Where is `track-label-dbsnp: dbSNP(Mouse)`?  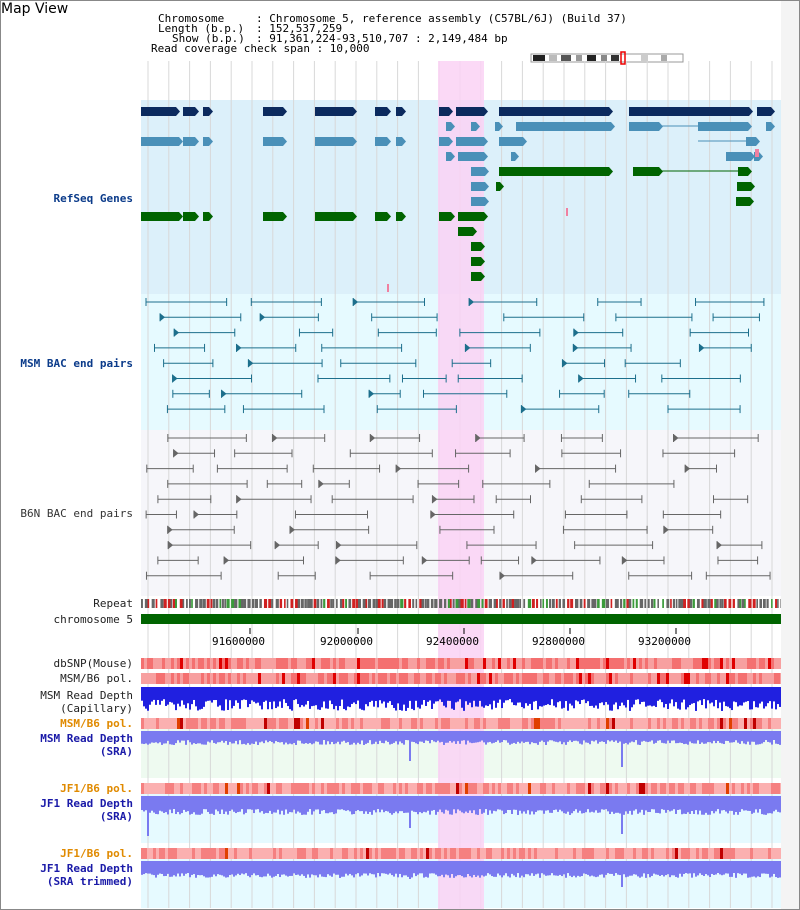
track-label-dbsnp: dbSNP(Mouse) is located at coordinates (93, 663).